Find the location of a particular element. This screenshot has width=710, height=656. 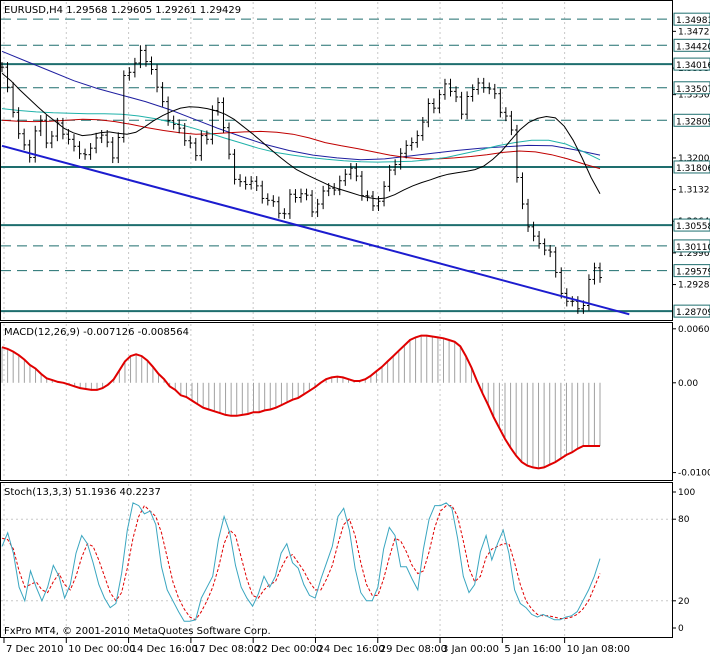

level-label: 1.34981 is located at coordinates (693, 21).